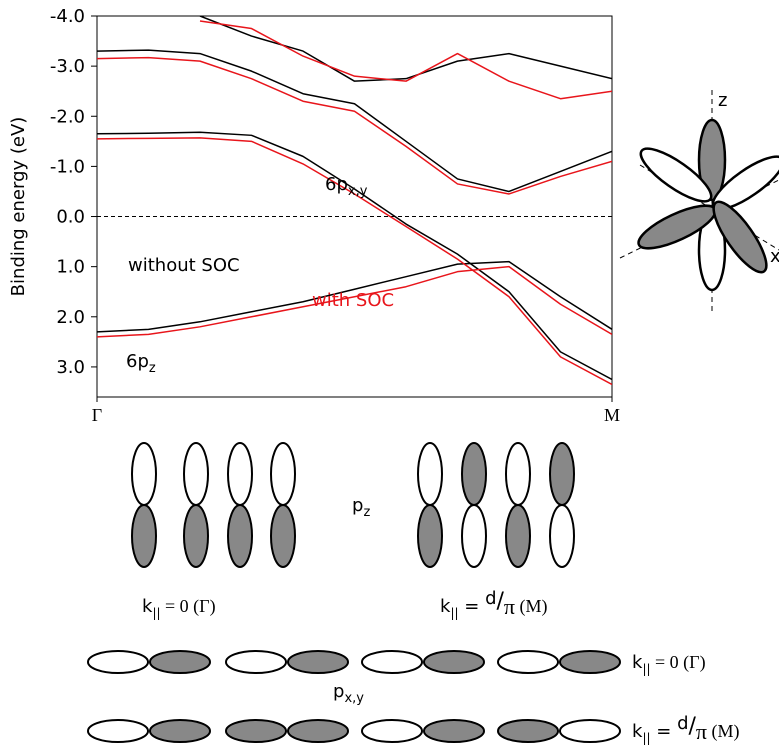 The height and width of the screenshot is (749, 779). What do you see at coordinates (97, 415) in the screenshot?
I see `x-tick-label: Γ` at bounding box center [97, 415].